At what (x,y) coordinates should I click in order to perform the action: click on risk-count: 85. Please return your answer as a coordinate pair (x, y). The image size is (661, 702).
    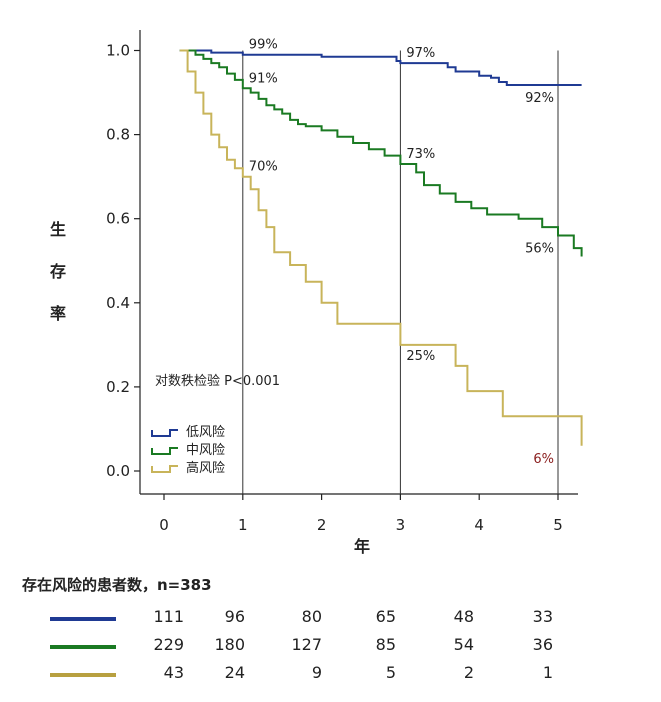
    Looking at the image, I should click on (385, 644).